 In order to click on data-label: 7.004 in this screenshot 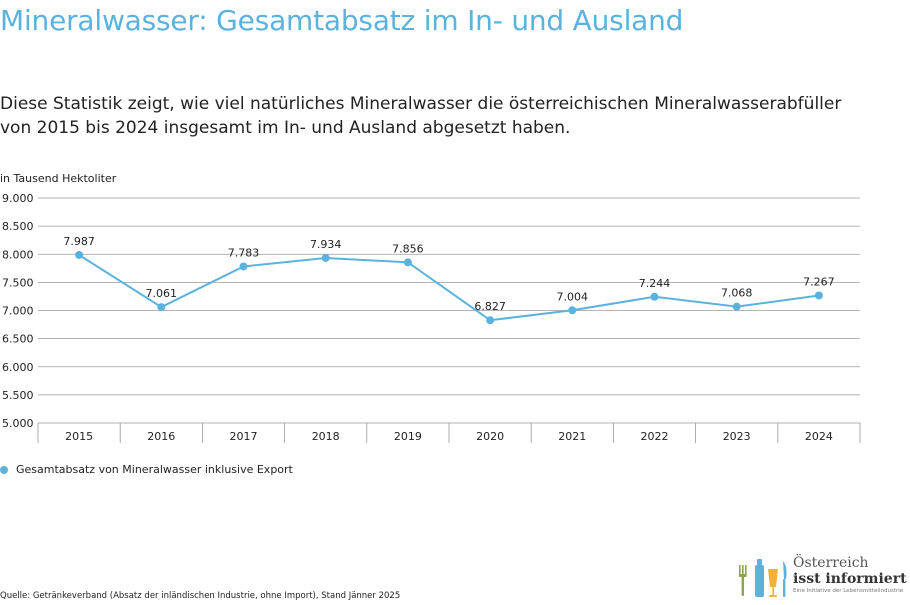, I will do `click(573, 296)`.